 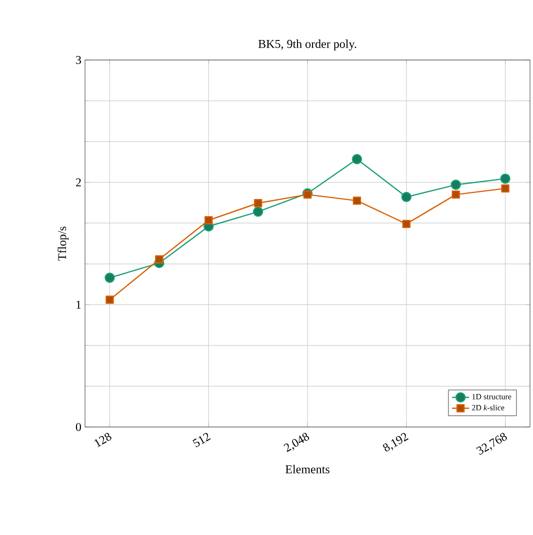 What do you see at coordinates (78, 304) in the screenshot?
I see `y-tick-label: 1` at bounding box center [78, 304].